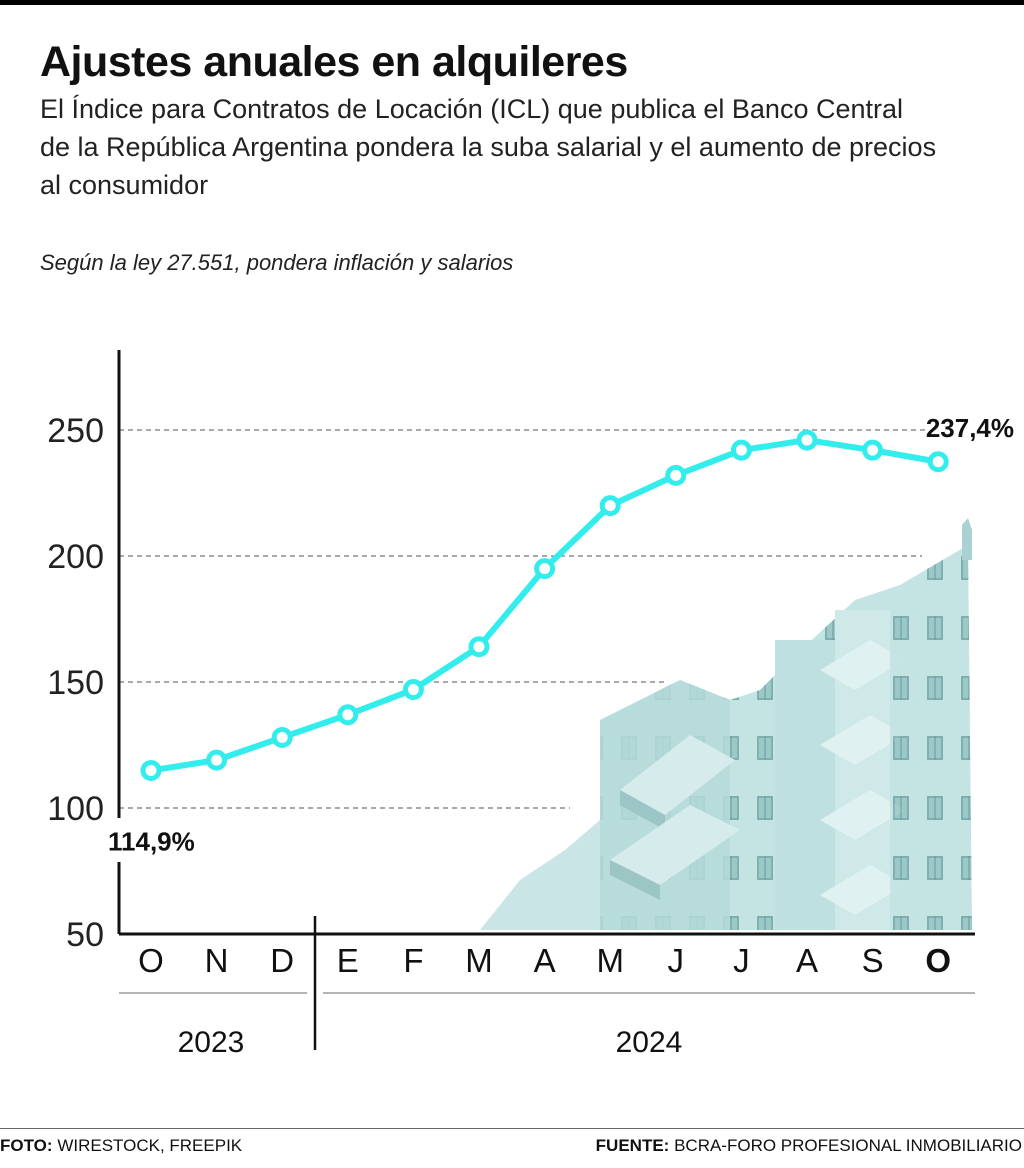  What do you see at coordinates (150, 1145) in the screenshot?
I see `photo-credit-value: WIRESTOCK, FREEPIK` at bounding box center [150, 1145].